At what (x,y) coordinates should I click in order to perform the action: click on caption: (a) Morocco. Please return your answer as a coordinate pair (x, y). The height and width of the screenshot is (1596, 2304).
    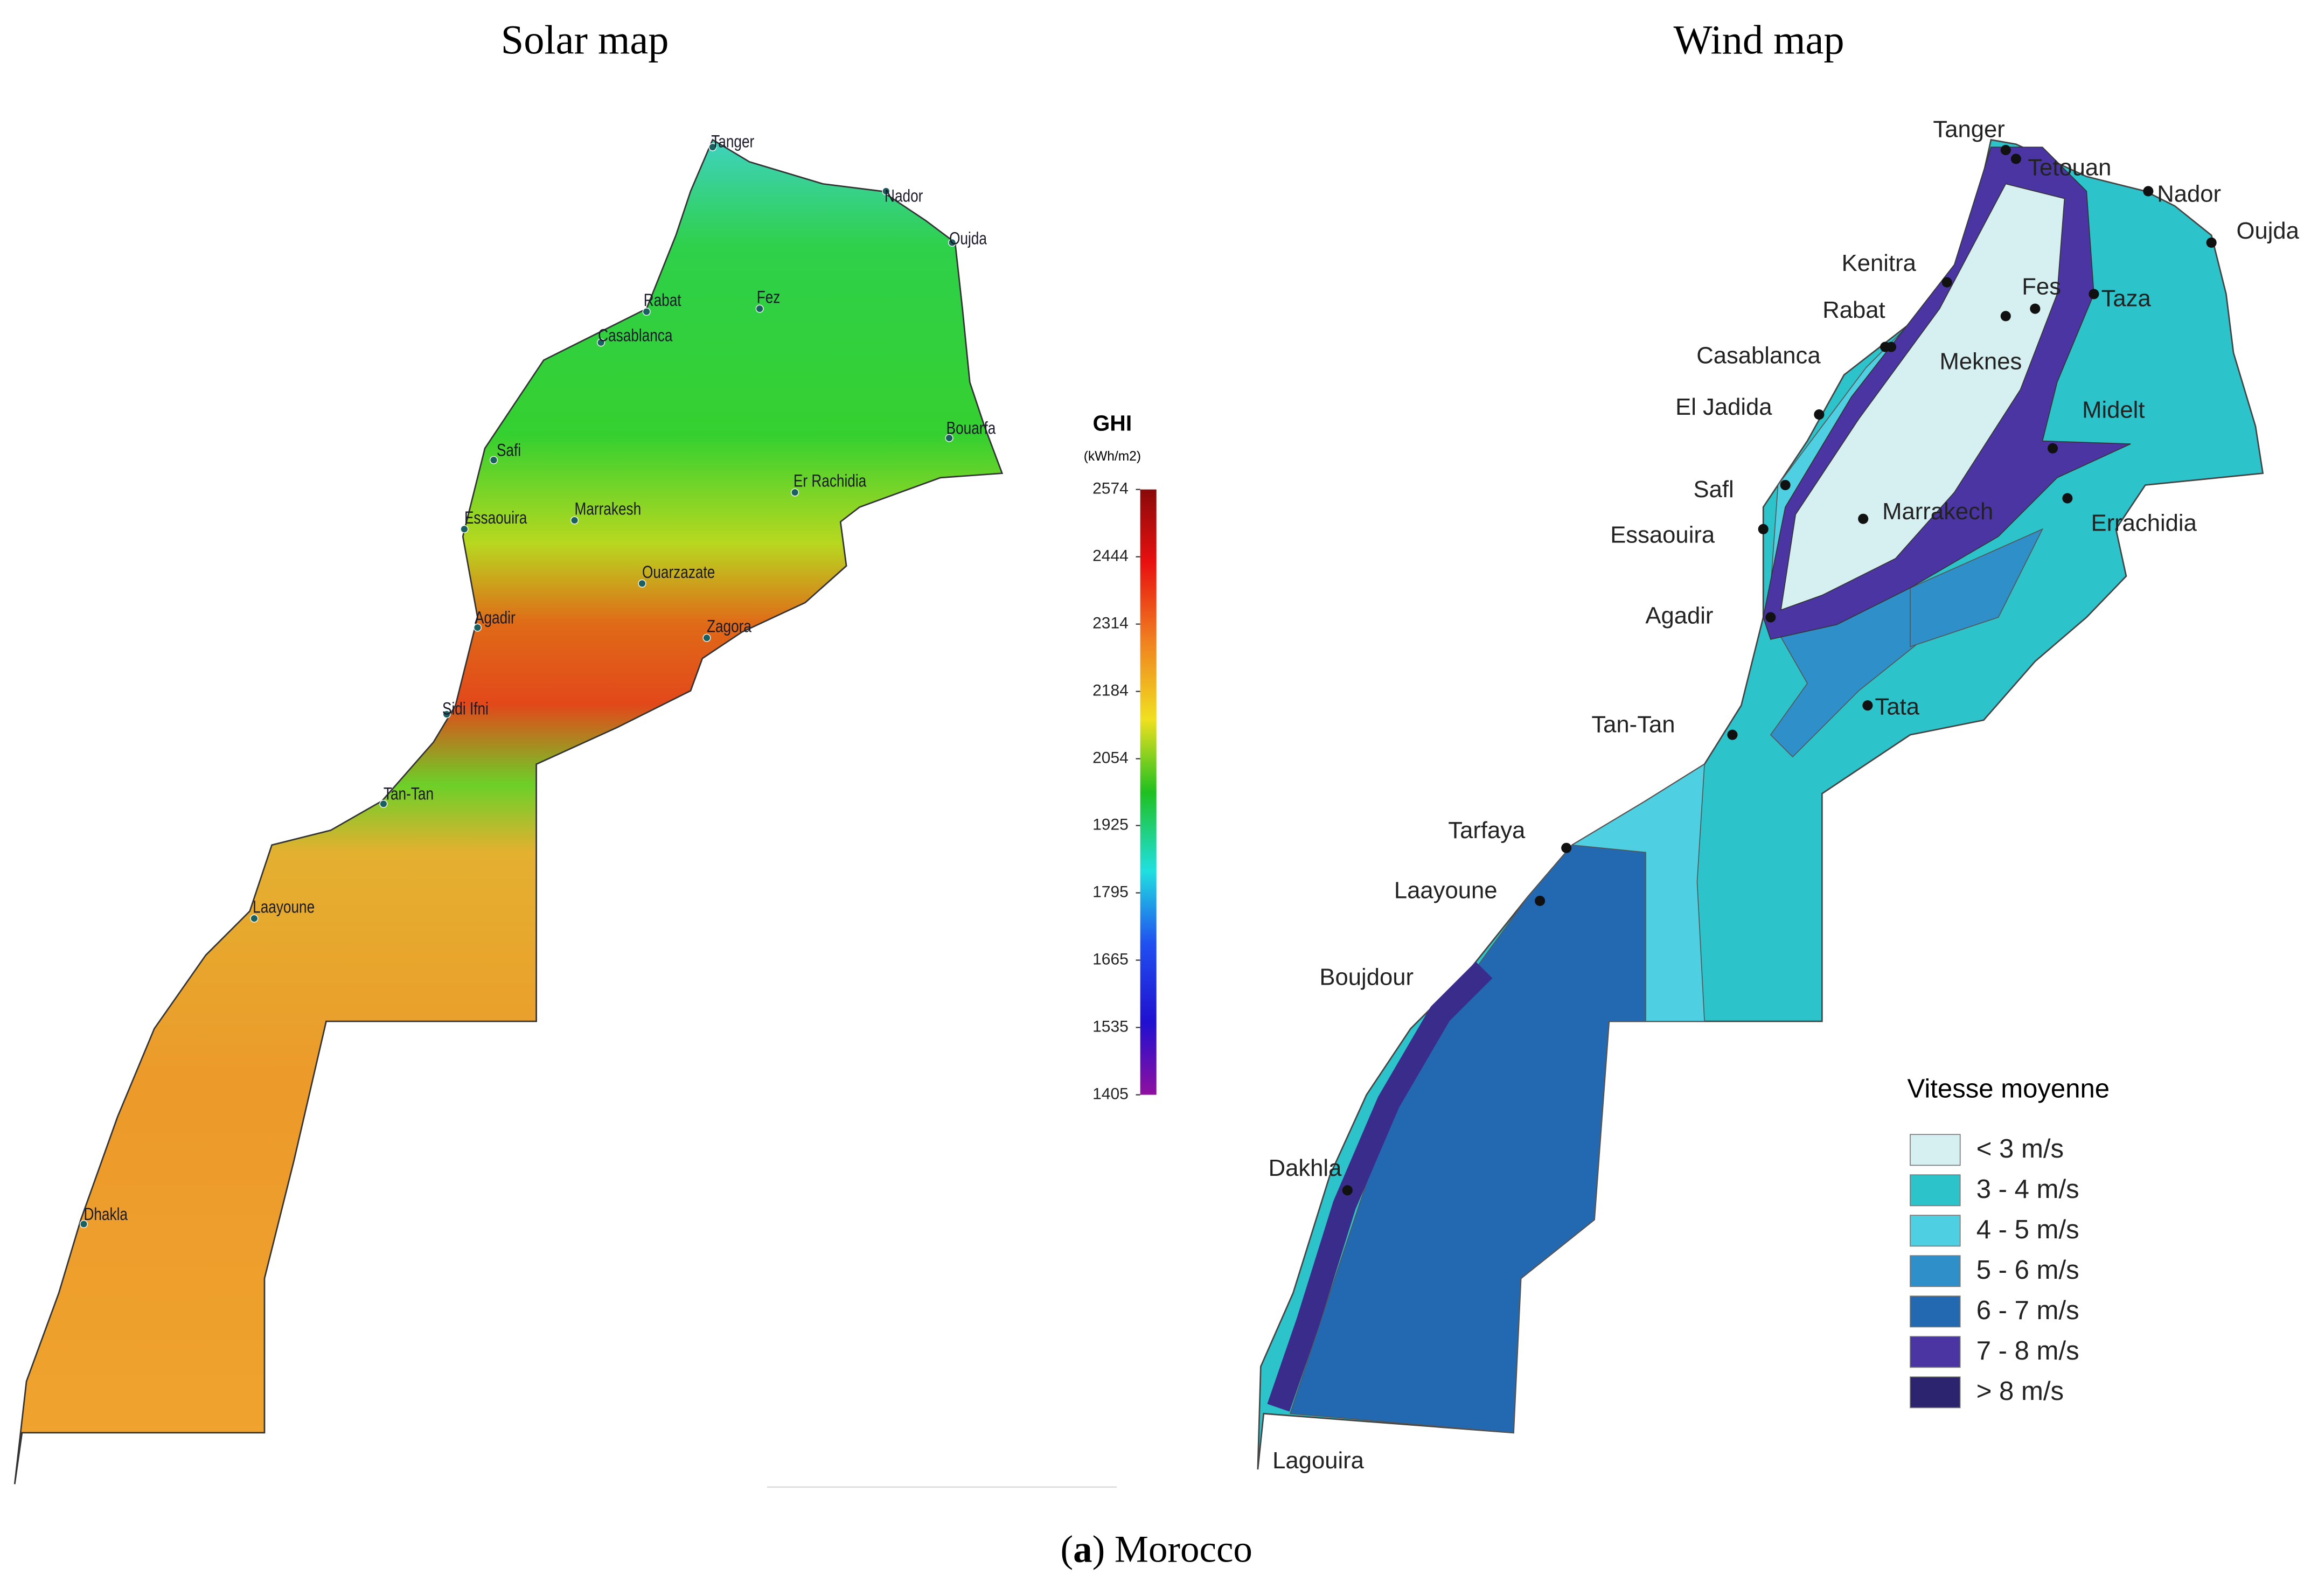
    Looking at the image, I should click on (1156, 1550).